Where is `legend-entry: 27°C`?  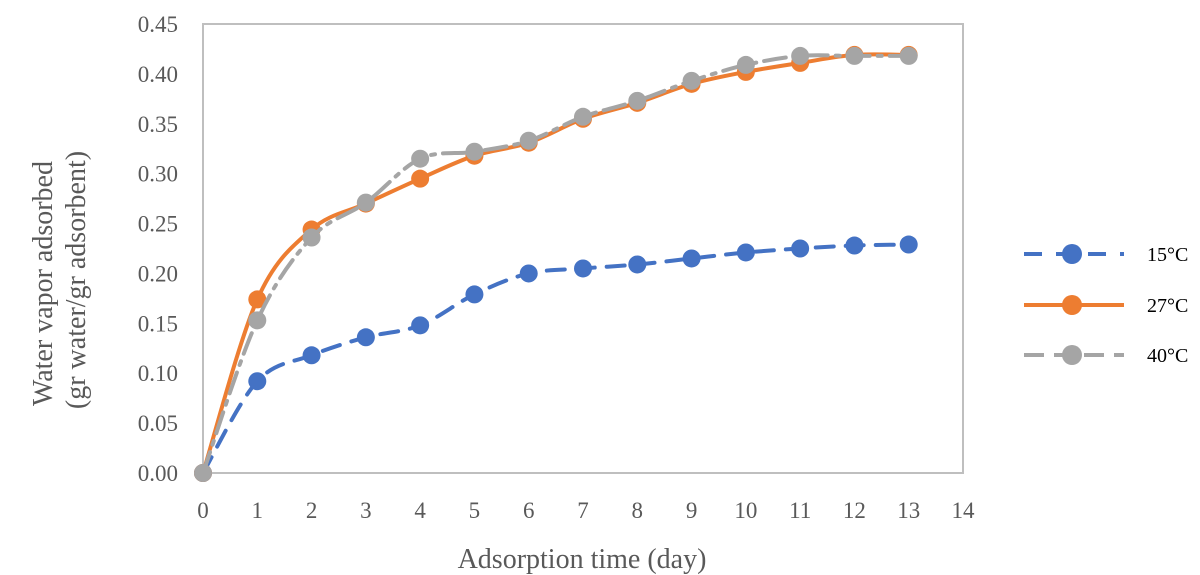 legend-entry: 27°C is located at coordinates (1106, 306).